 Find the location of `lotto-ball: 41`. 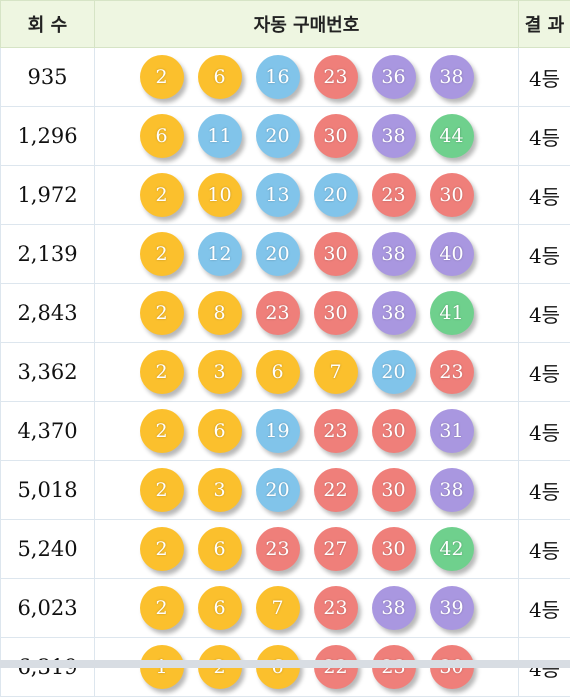

lotto-ball: 41 is located at coordinates (452, 313).